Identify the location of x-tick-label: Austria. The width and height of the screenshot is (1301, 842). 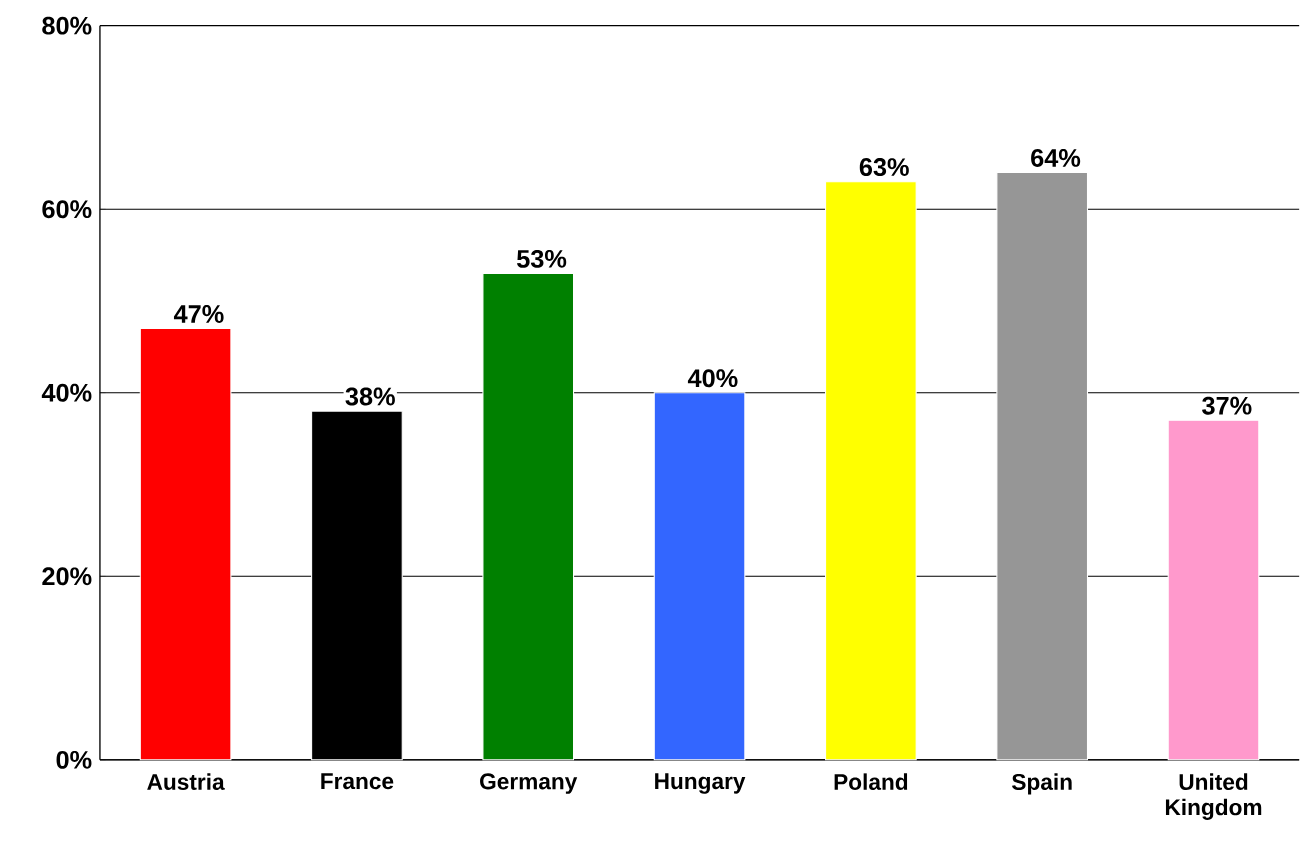
(186, 781).